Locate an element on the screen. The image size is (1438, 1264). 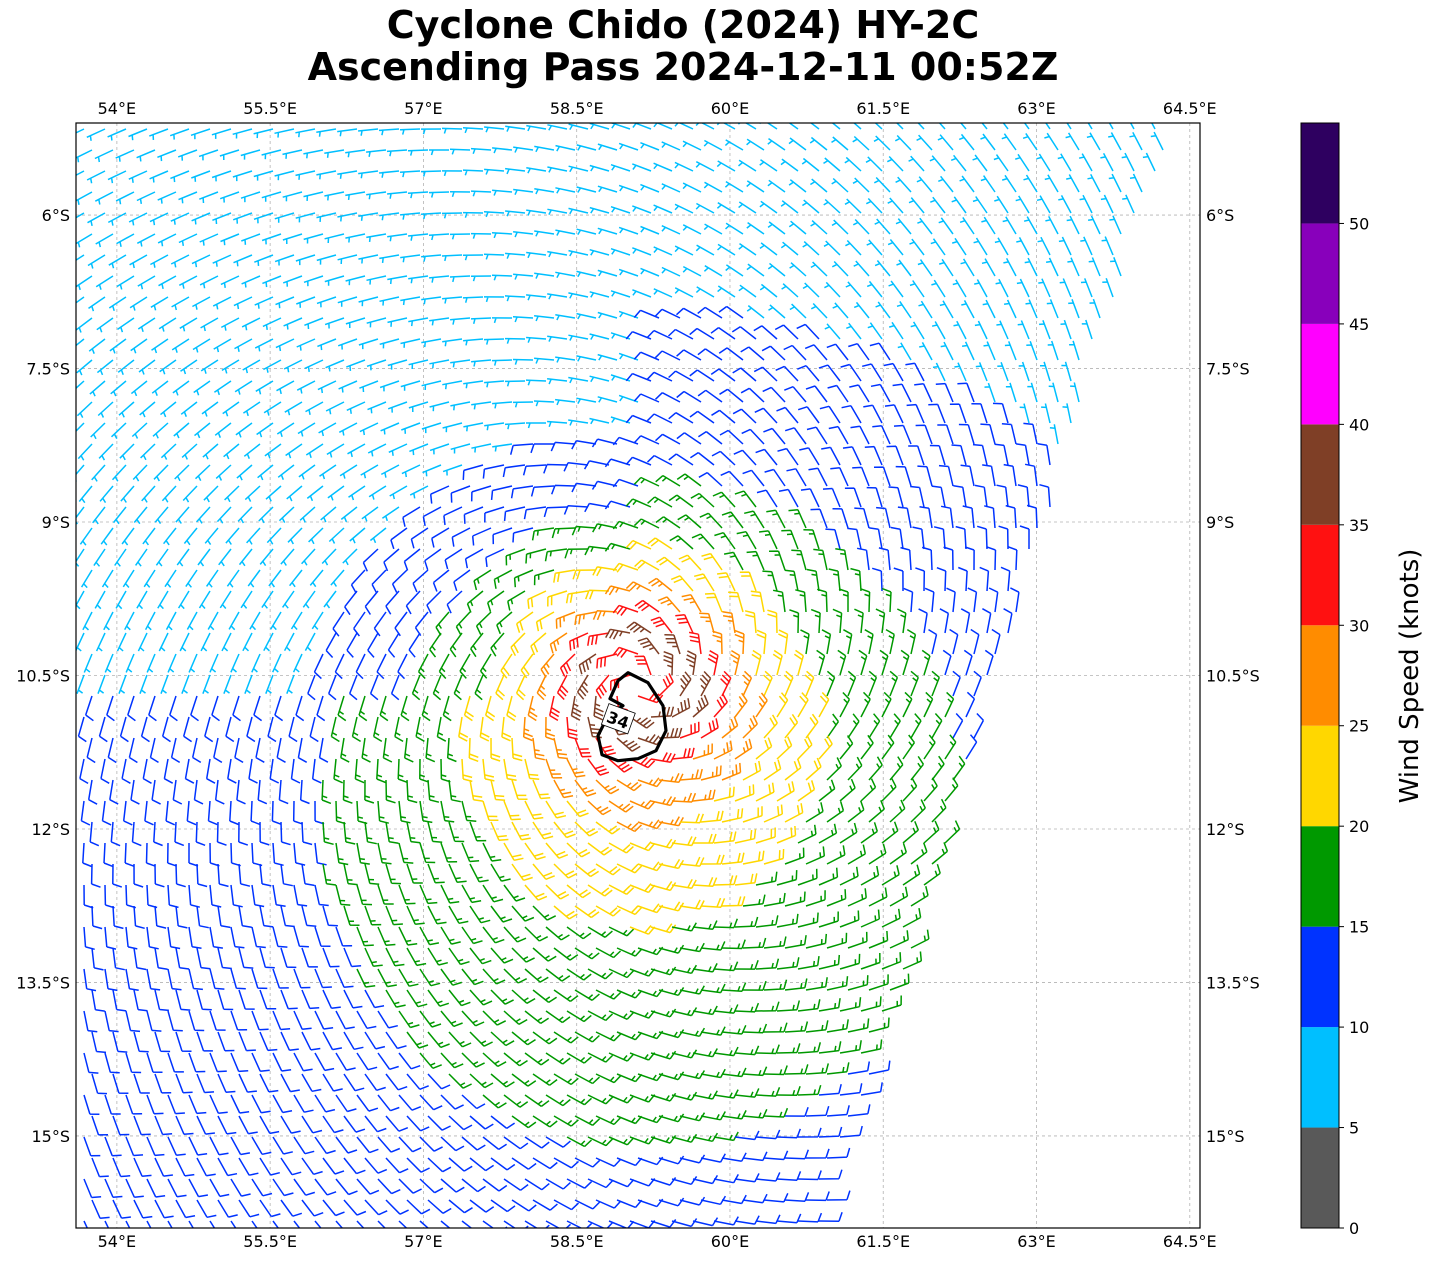
colorbar-tick-label: 5 is located at coordinates (1354, 1128).